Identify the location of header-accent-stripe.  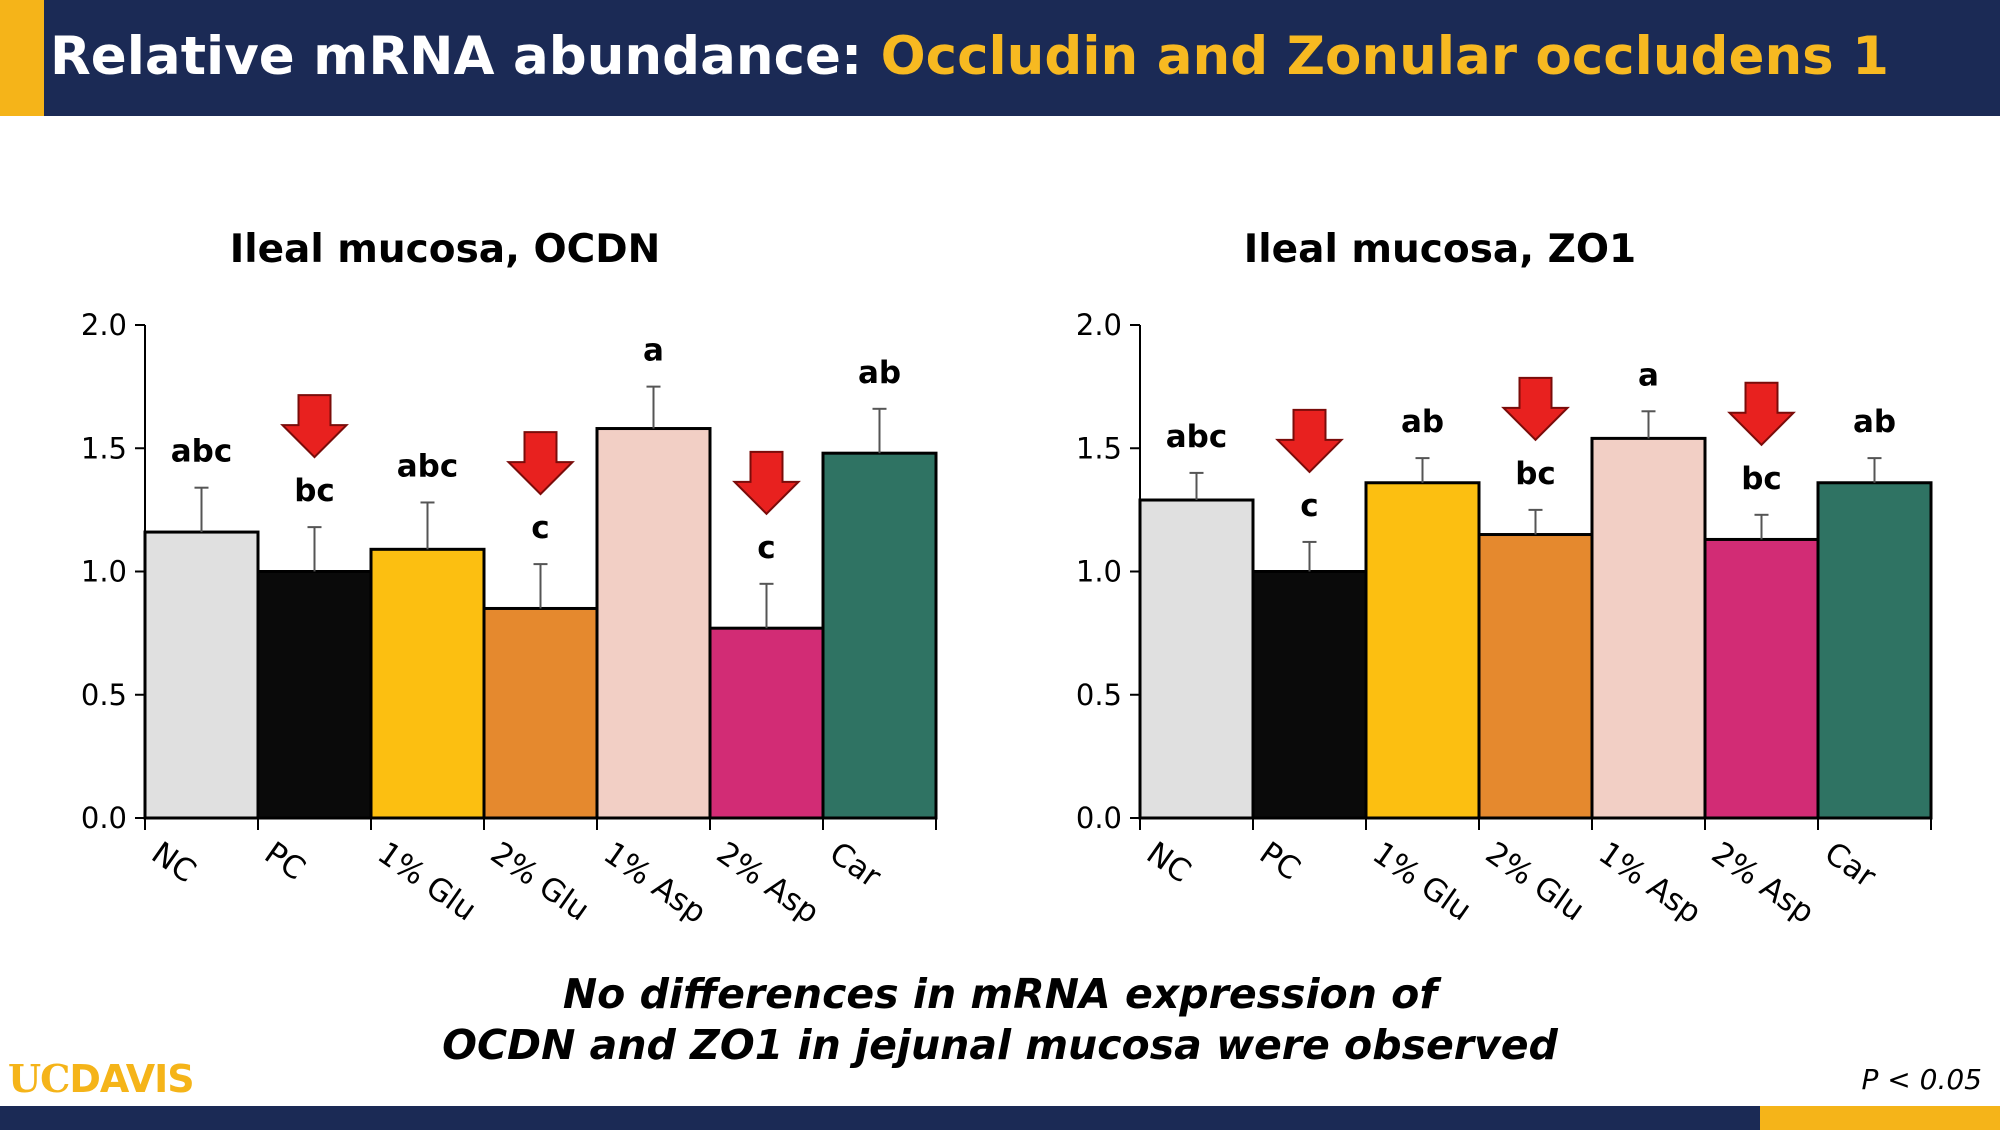
(22, 58).